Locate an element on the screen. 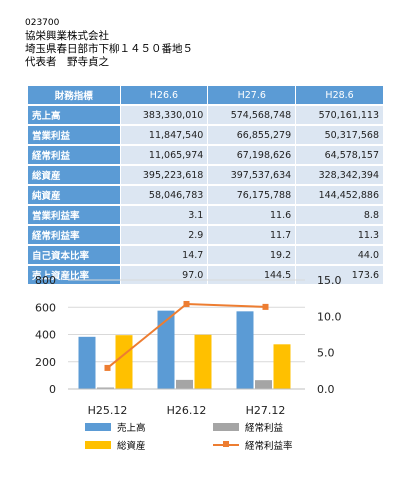  legend-label: 売上高 is located at coordinates (131, 428).